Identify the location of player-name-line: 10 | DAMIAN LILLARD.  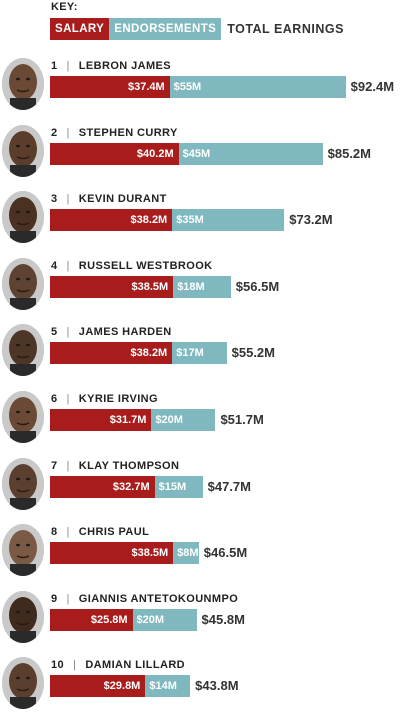
(118, 665).